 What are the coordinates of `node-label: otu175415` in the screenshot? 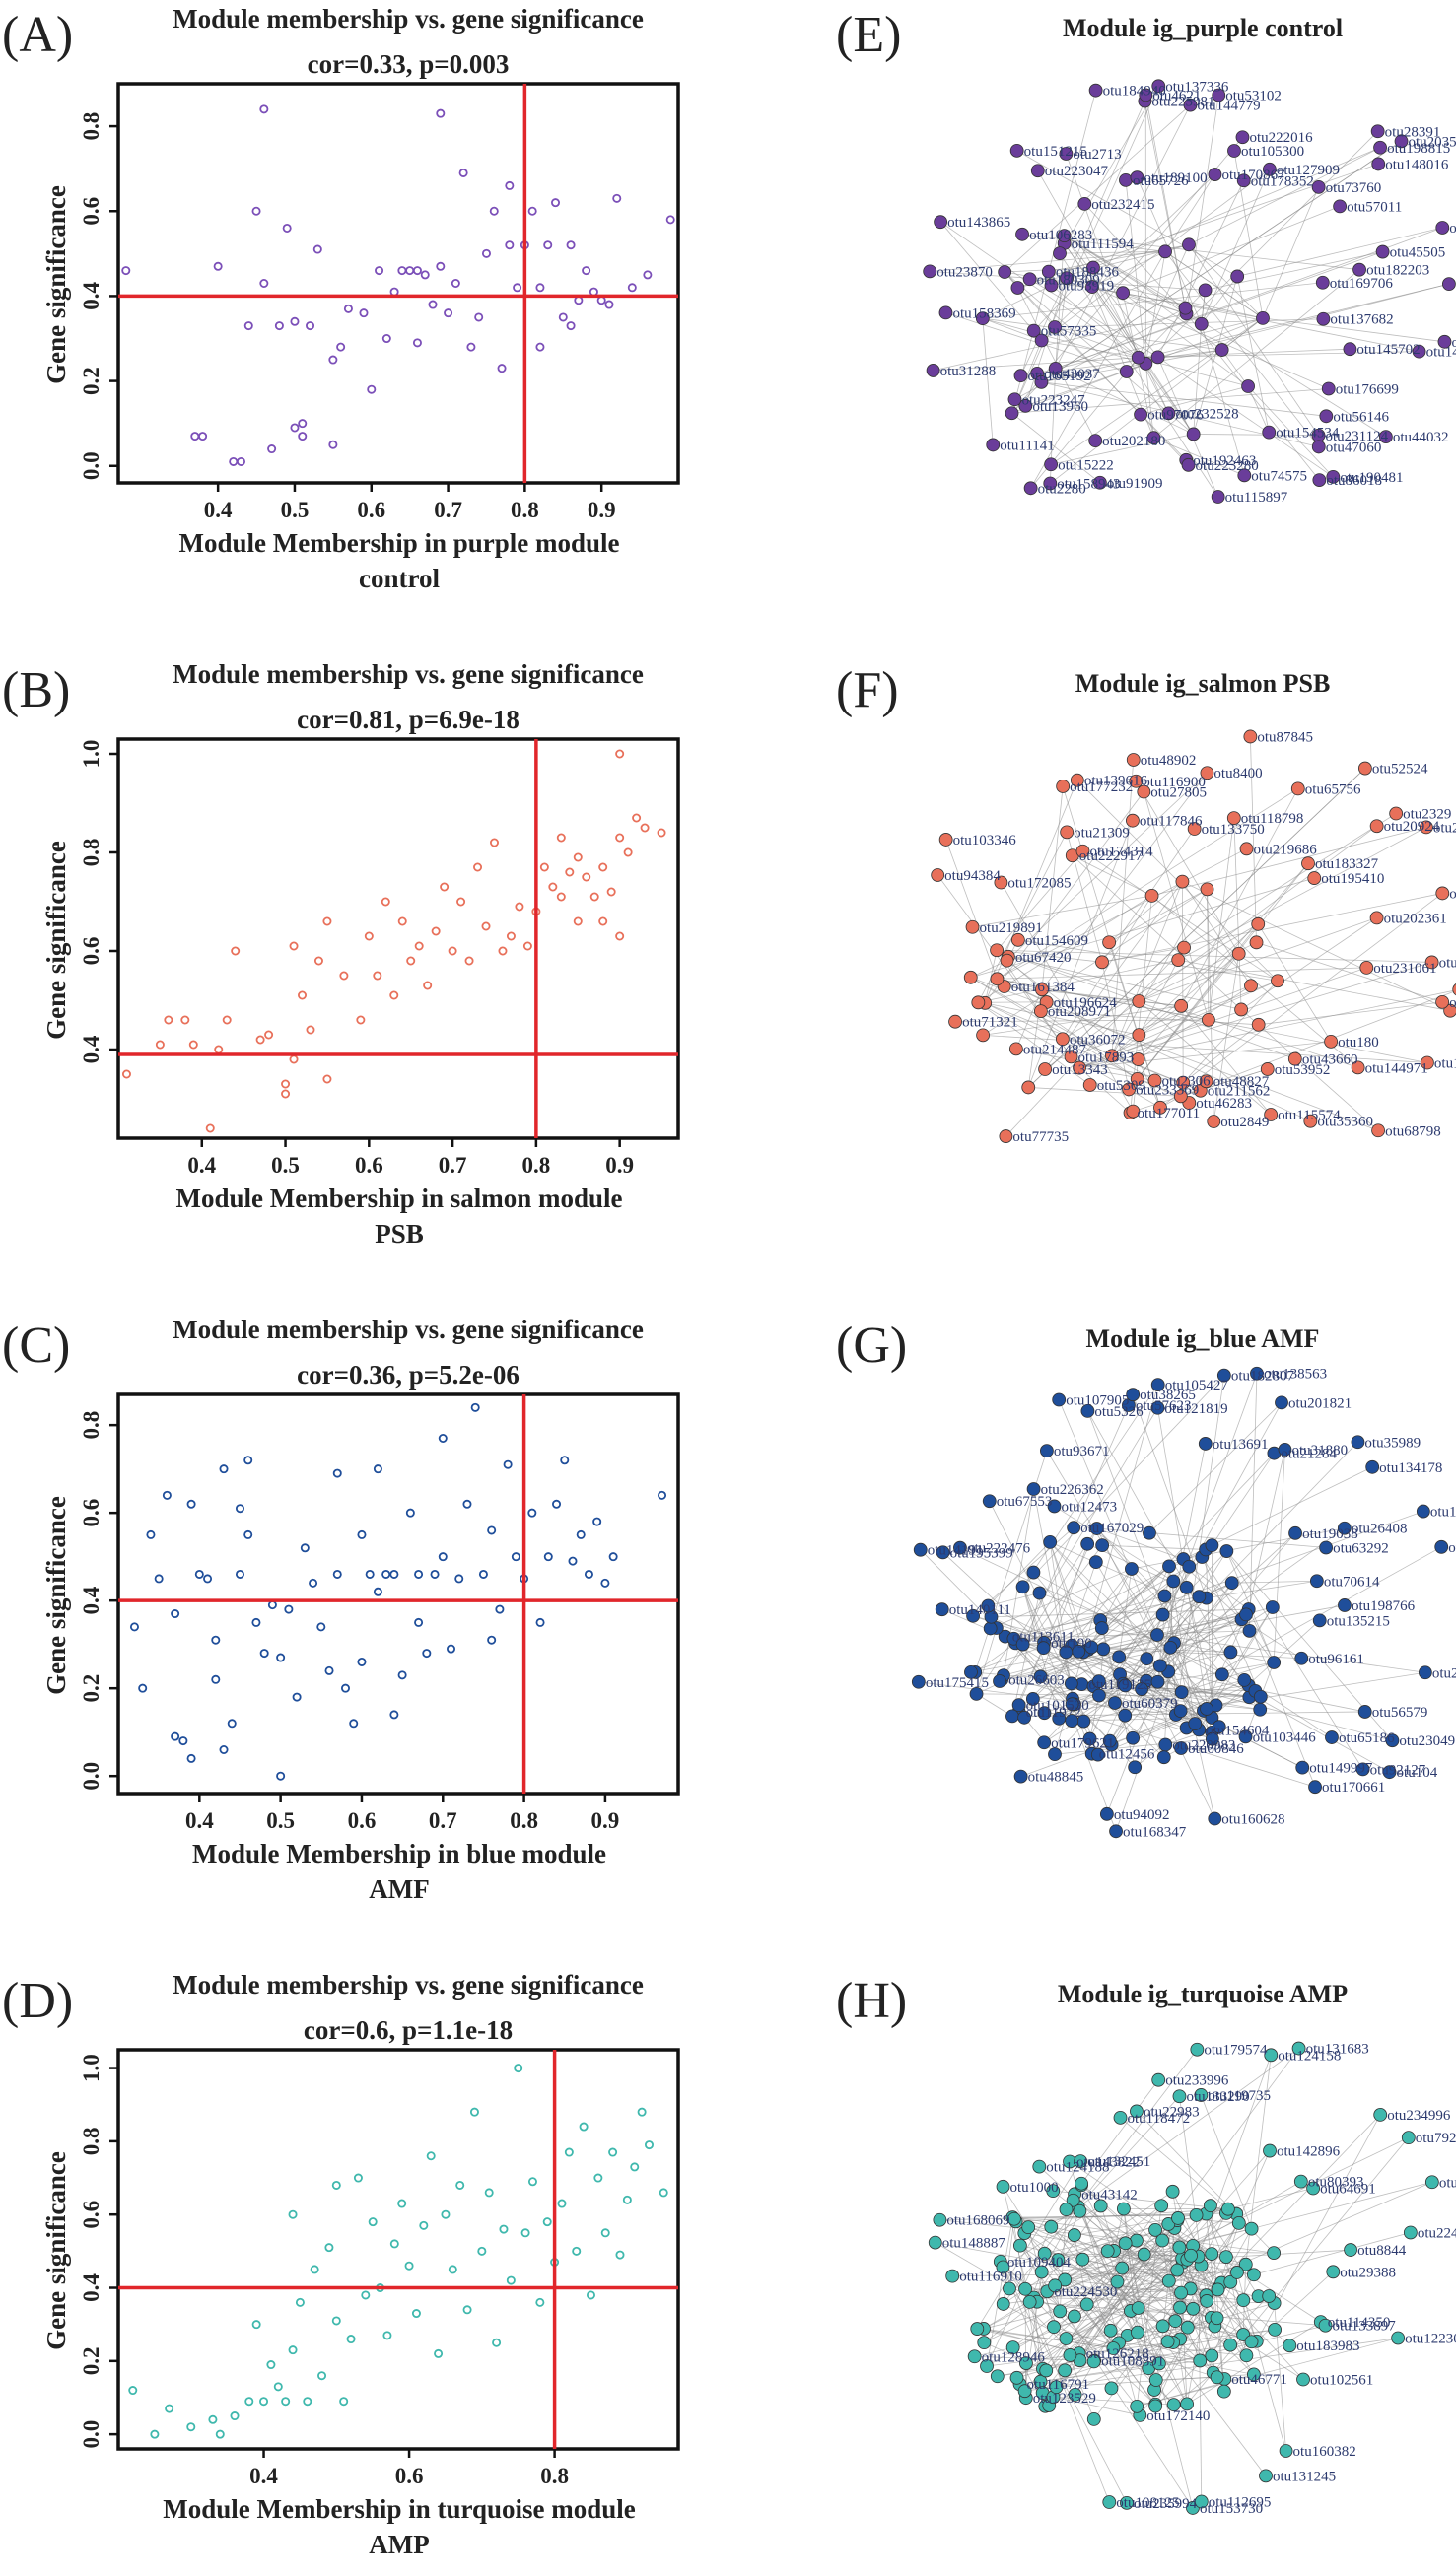 It's located at (957, 1683).